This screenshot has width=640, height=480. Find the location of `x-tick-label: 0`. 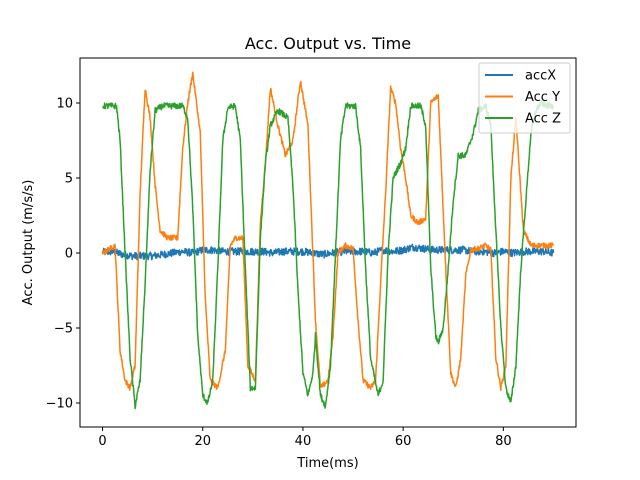

x-tick-label: 0 is located at coordinates (102, 441).